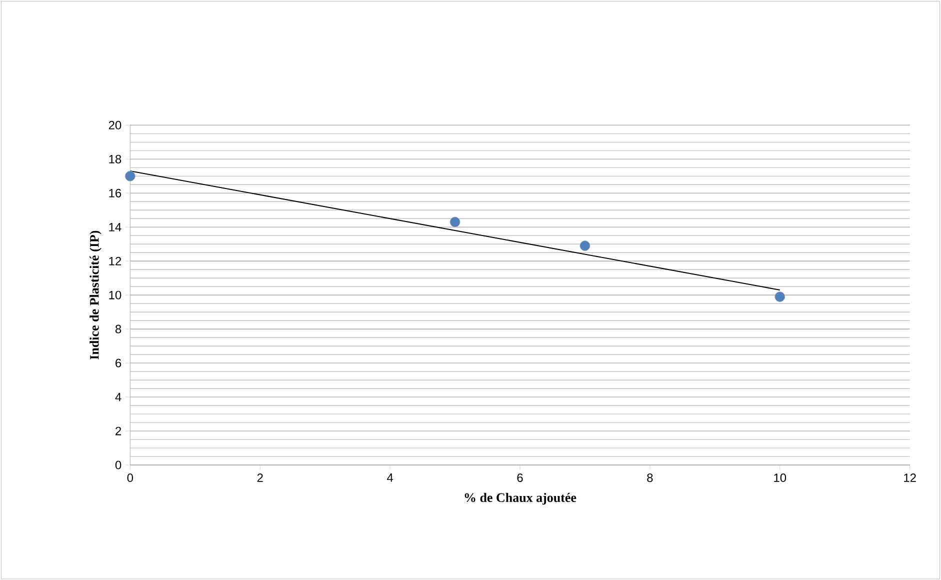  What do you see at coordinates (115, 227) in the screenshot?
I see `y-tick-label: 14` at bounding box center [115, 227].